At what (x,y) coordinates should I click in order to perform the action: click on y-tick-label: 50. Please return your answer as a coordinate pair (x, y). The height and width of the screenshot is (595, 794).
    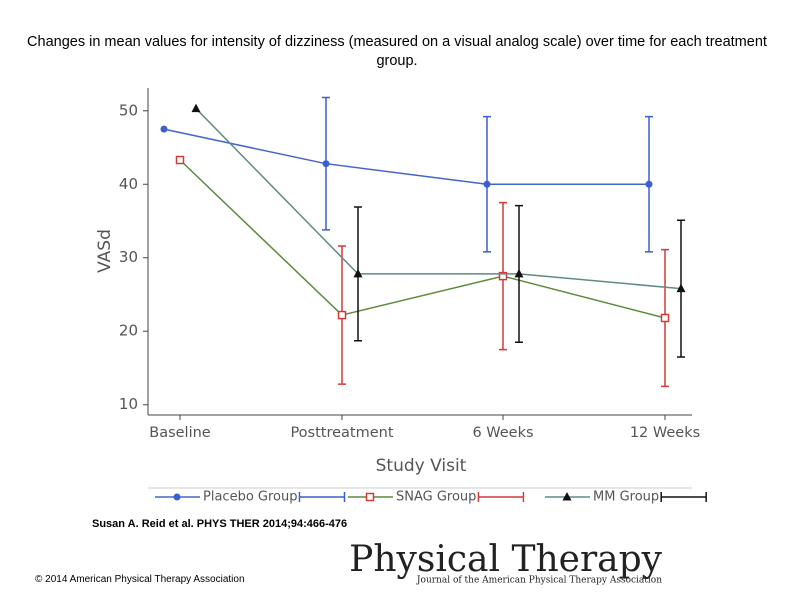
    Looking at the image, I should click on (128, 110).